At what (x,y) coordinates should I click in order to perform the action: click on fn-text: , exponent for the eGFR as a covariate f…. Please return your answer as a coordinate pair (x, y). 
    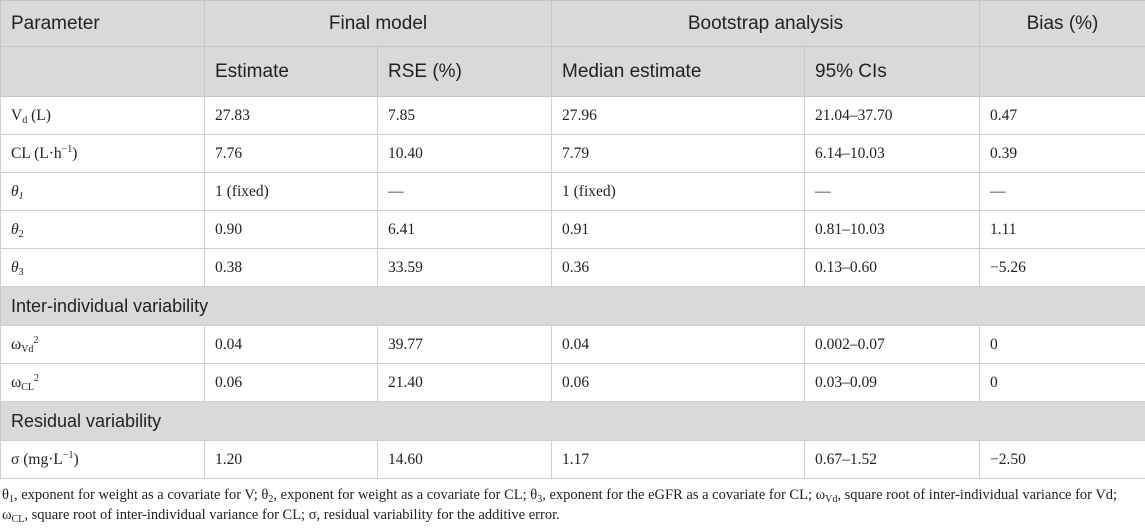
    Looking at the image, I should click on (684, 495).